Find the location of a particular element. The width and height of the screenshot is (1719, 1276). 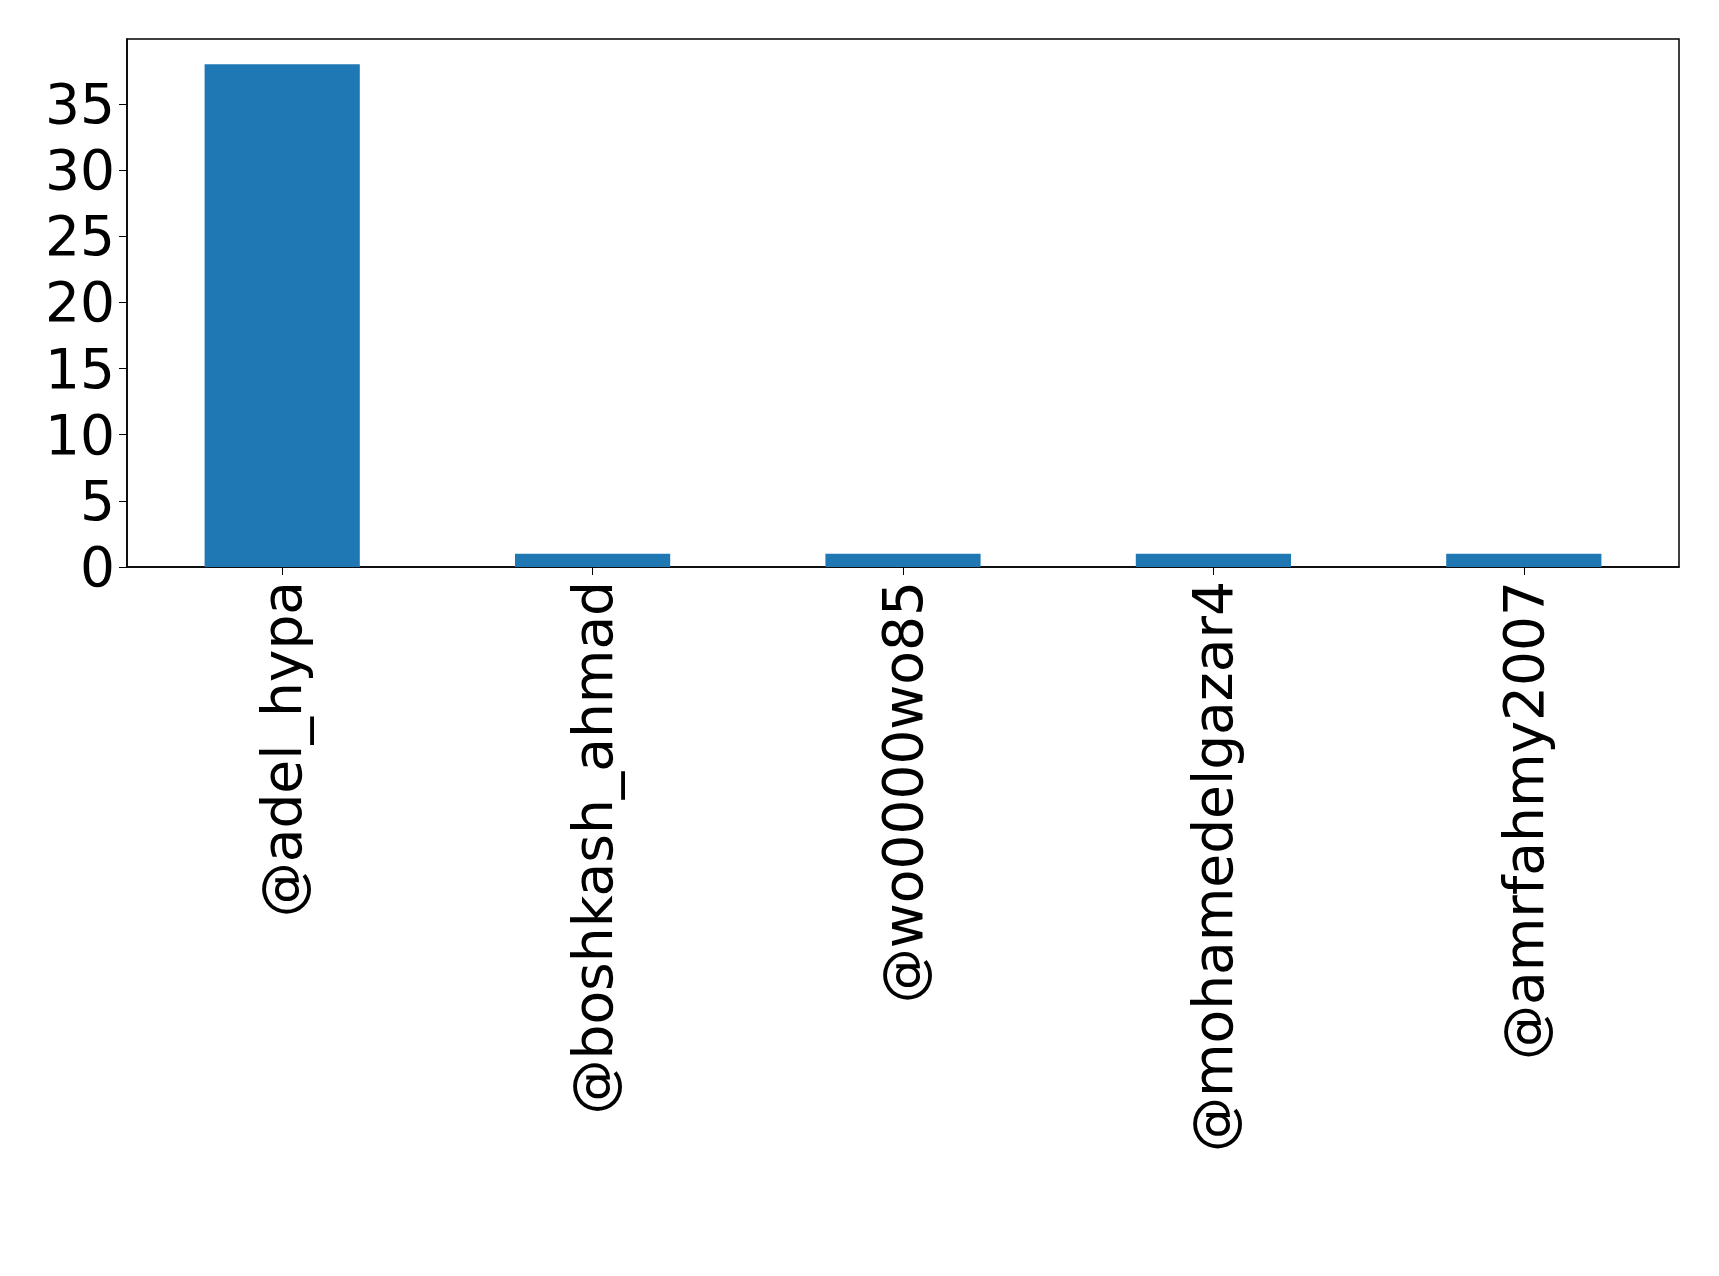

x-tick-label: @boshkash_ahmad is located at coordinates (592, 848).